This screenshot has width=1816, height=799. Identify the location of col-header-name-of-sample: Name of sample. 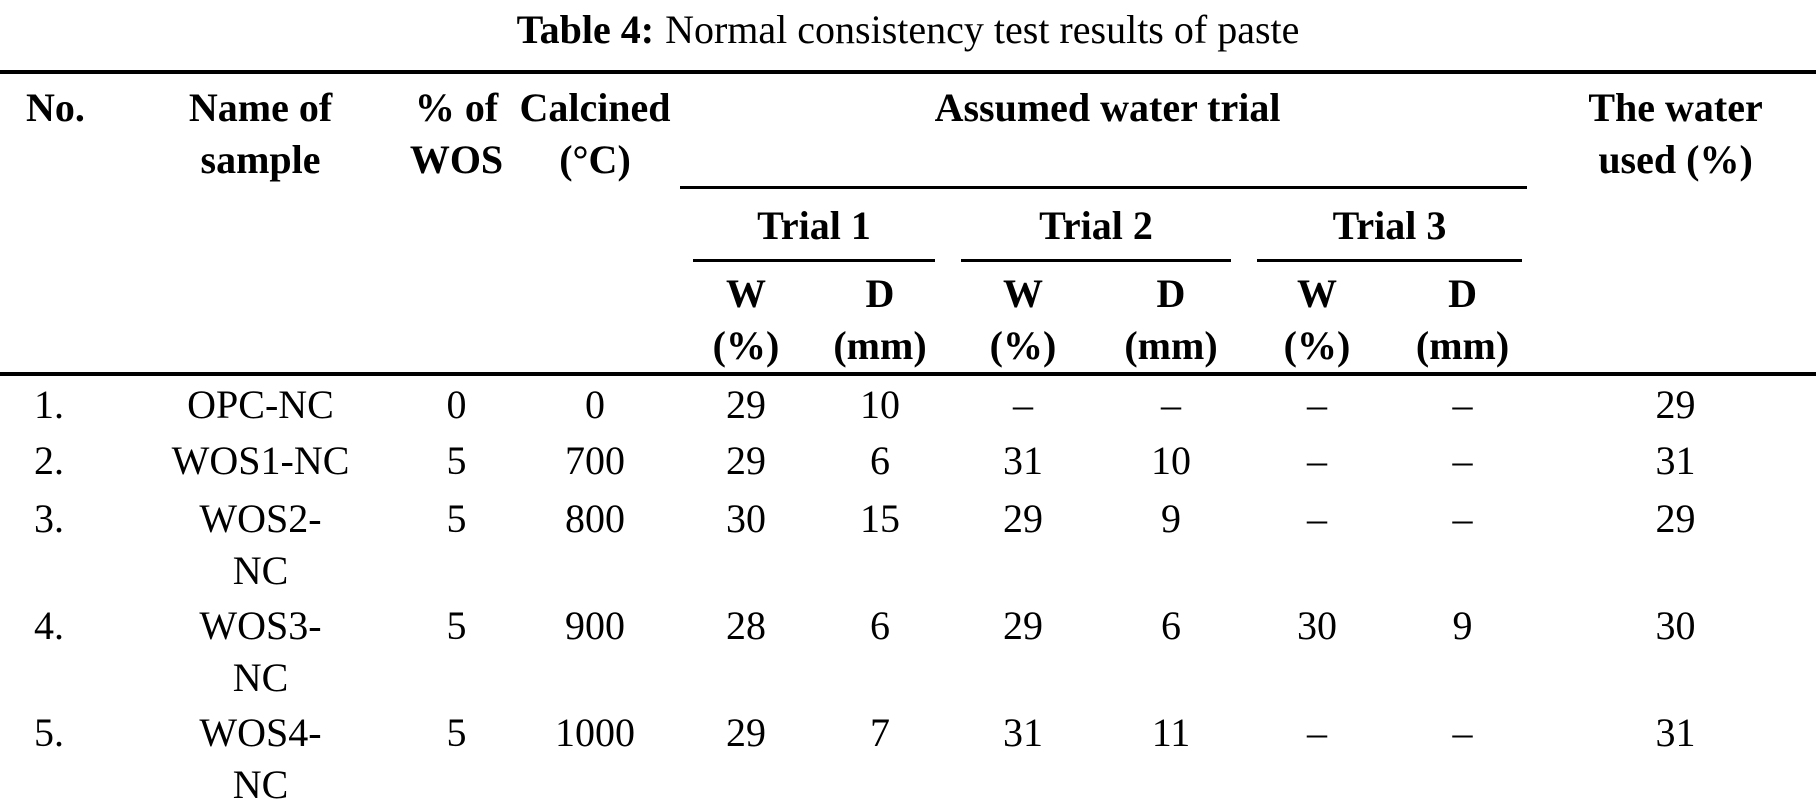
(260, 224).